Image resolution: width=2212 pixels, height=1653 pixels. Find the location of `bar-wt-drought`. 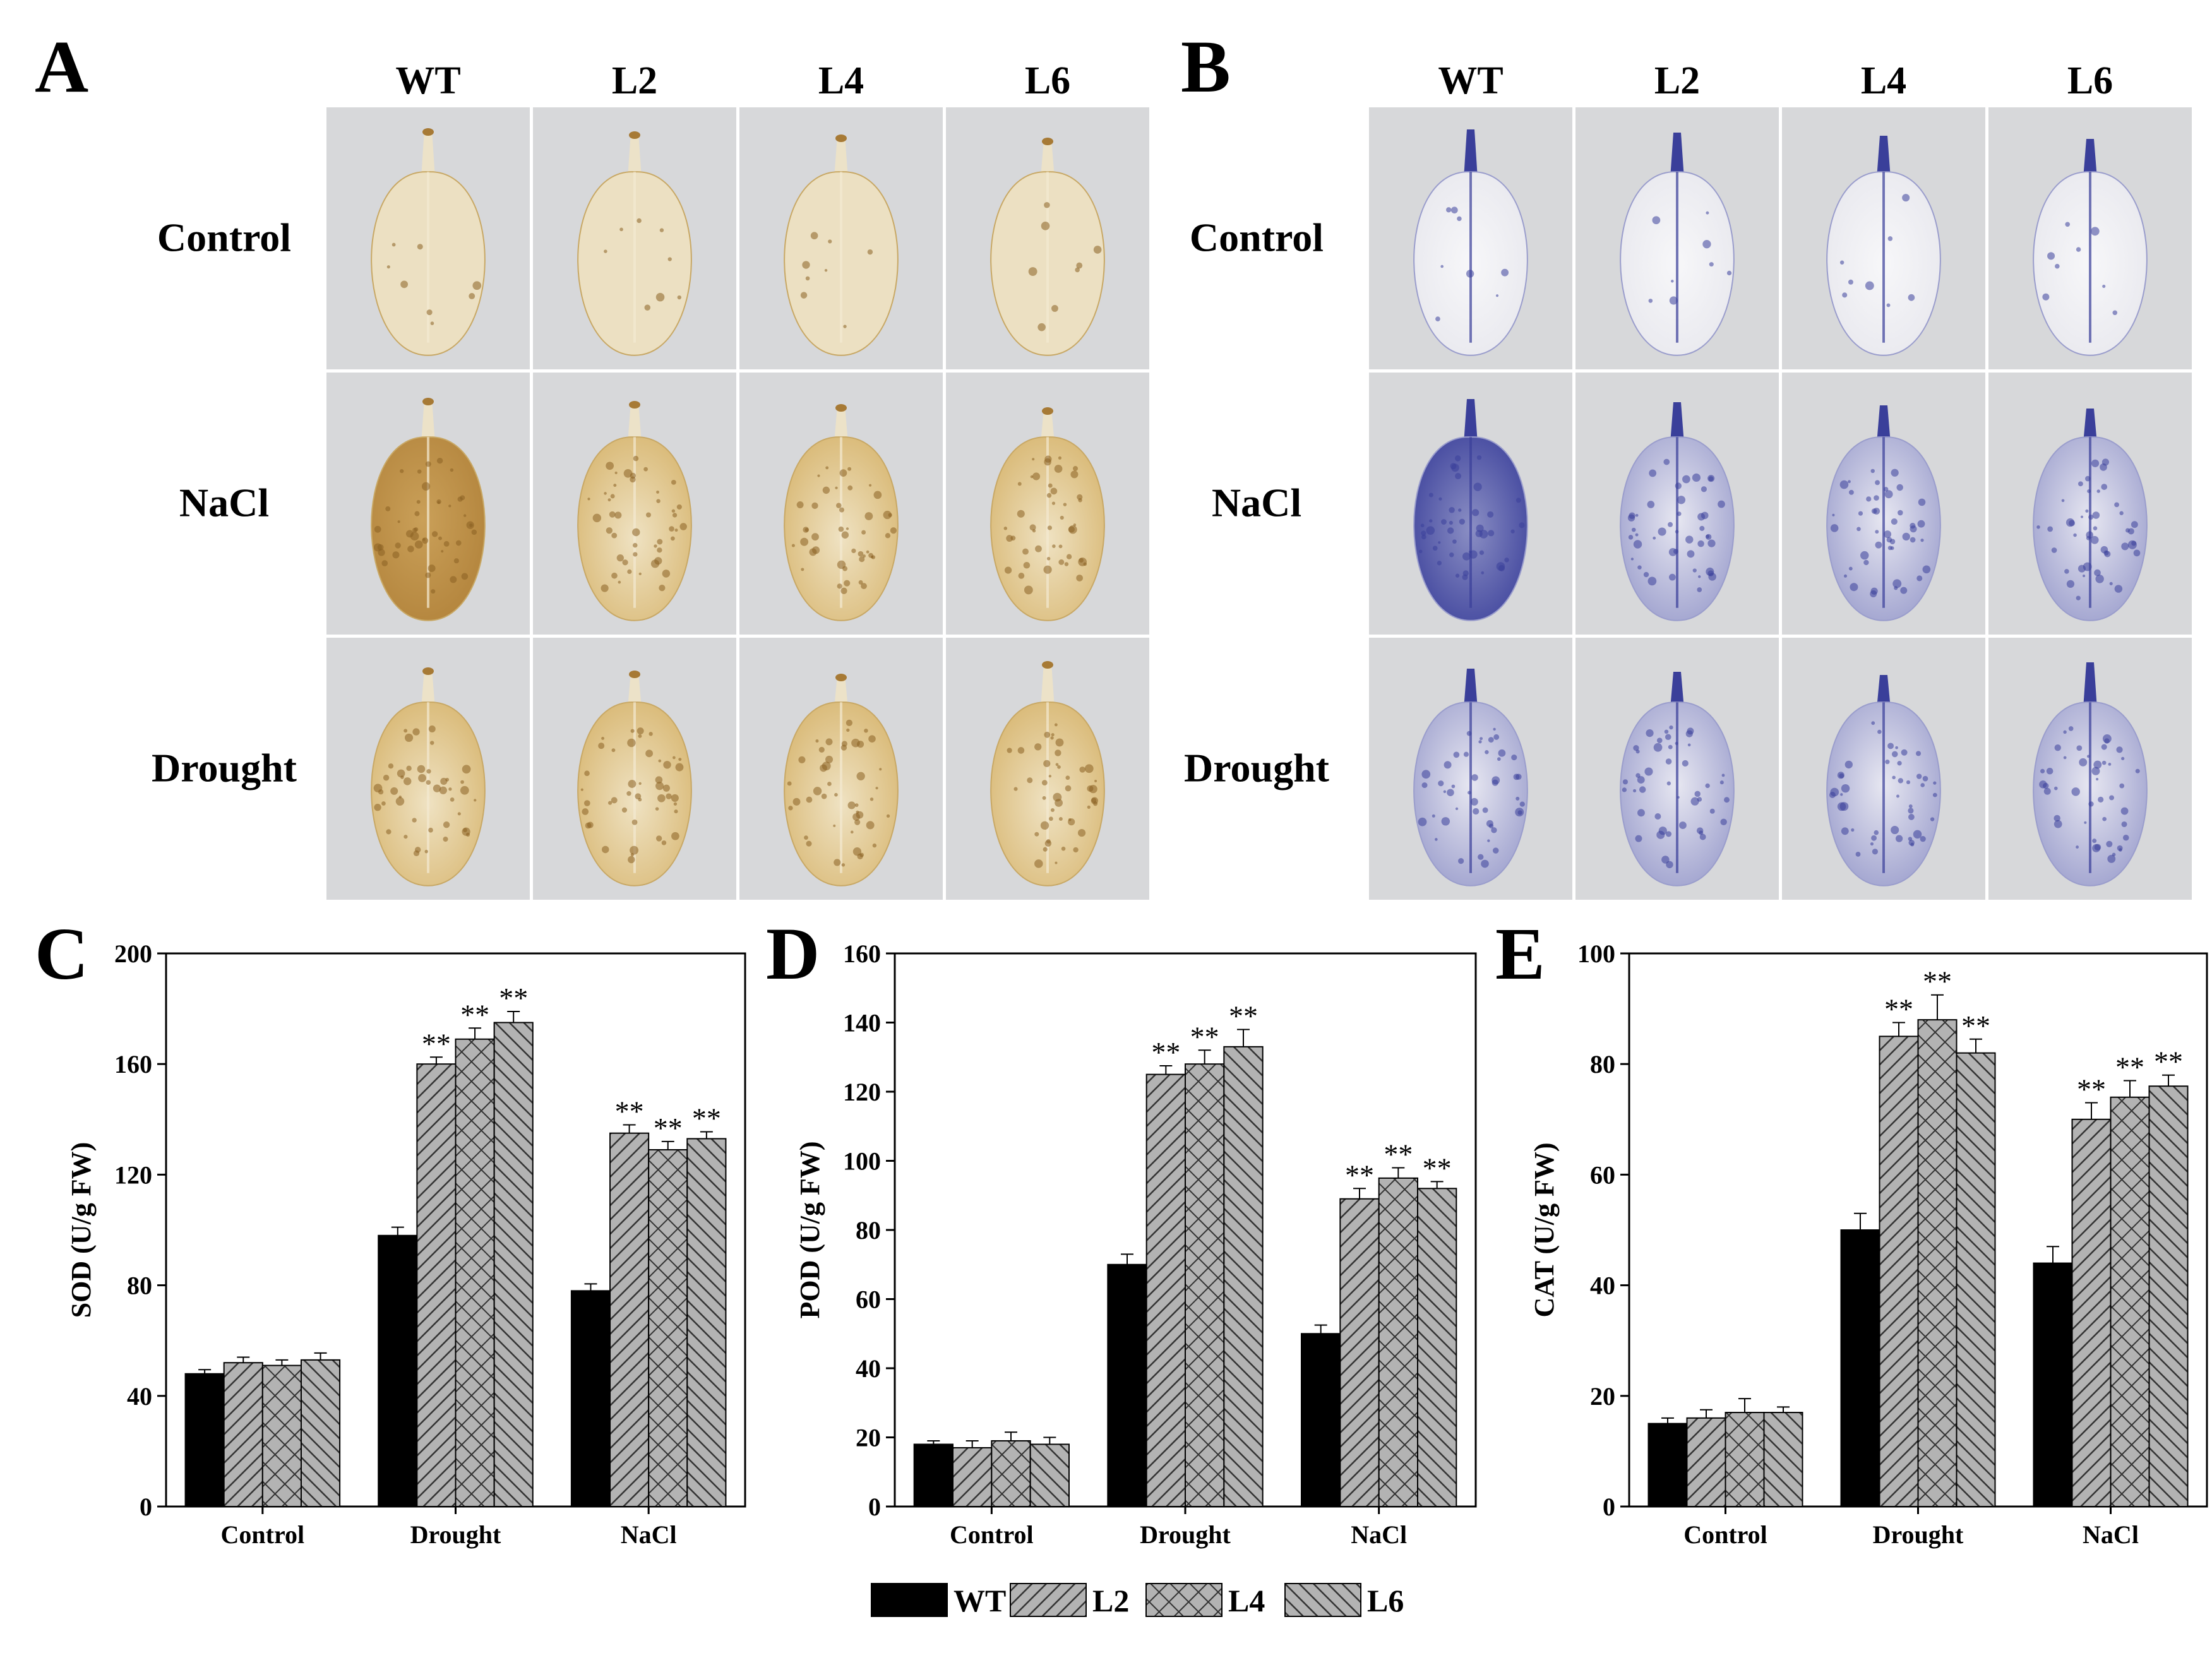

bar-wt-drought is located at coordinates (398, 1370).